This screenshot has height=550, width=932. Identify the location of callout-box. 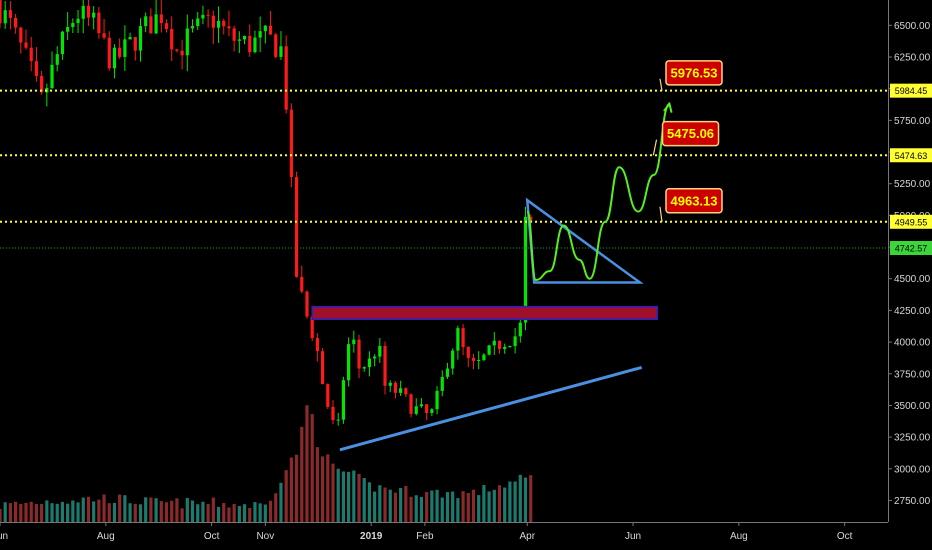
(694, 201).